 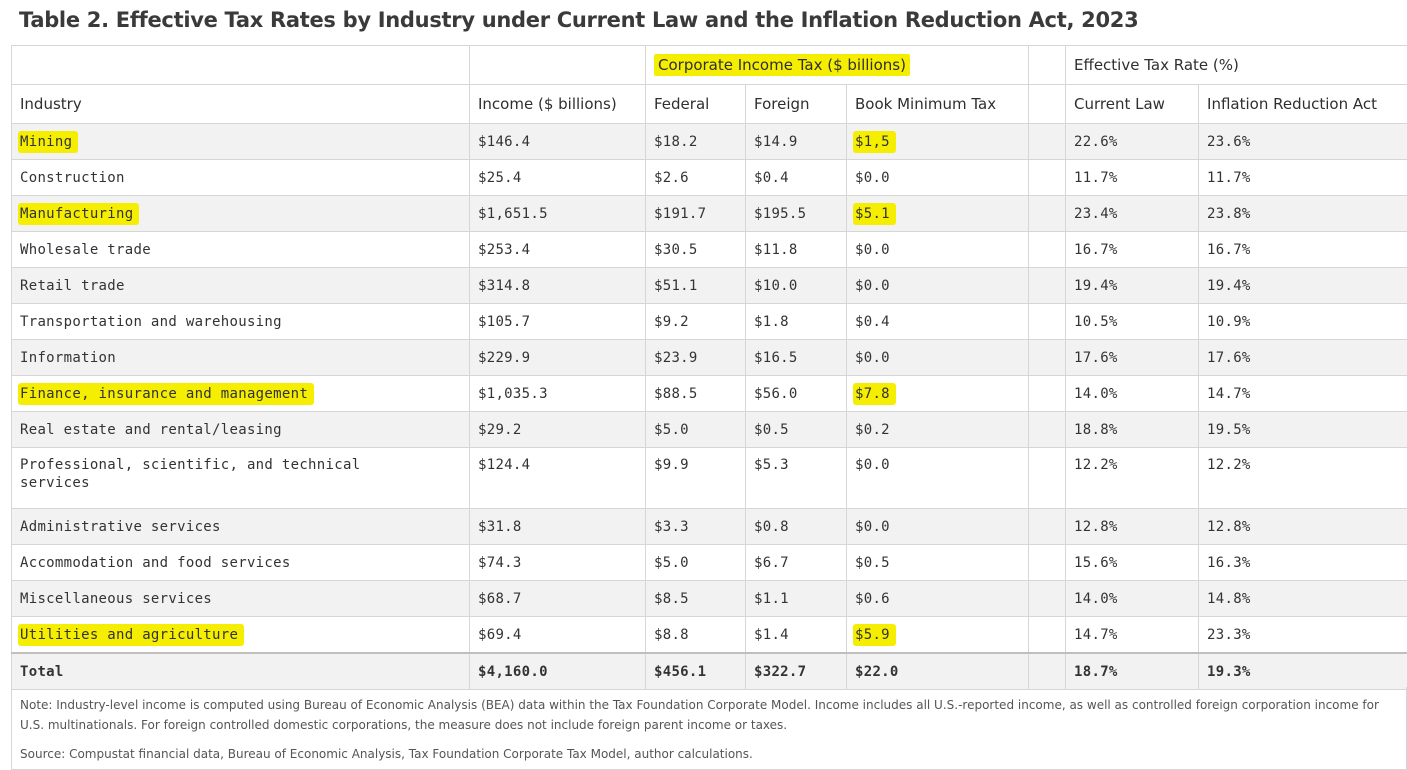 What do you see at coordinates (240, 104) in the screenshot?
I see `col-header-industry: Industry` at bounding box center [240, 104].